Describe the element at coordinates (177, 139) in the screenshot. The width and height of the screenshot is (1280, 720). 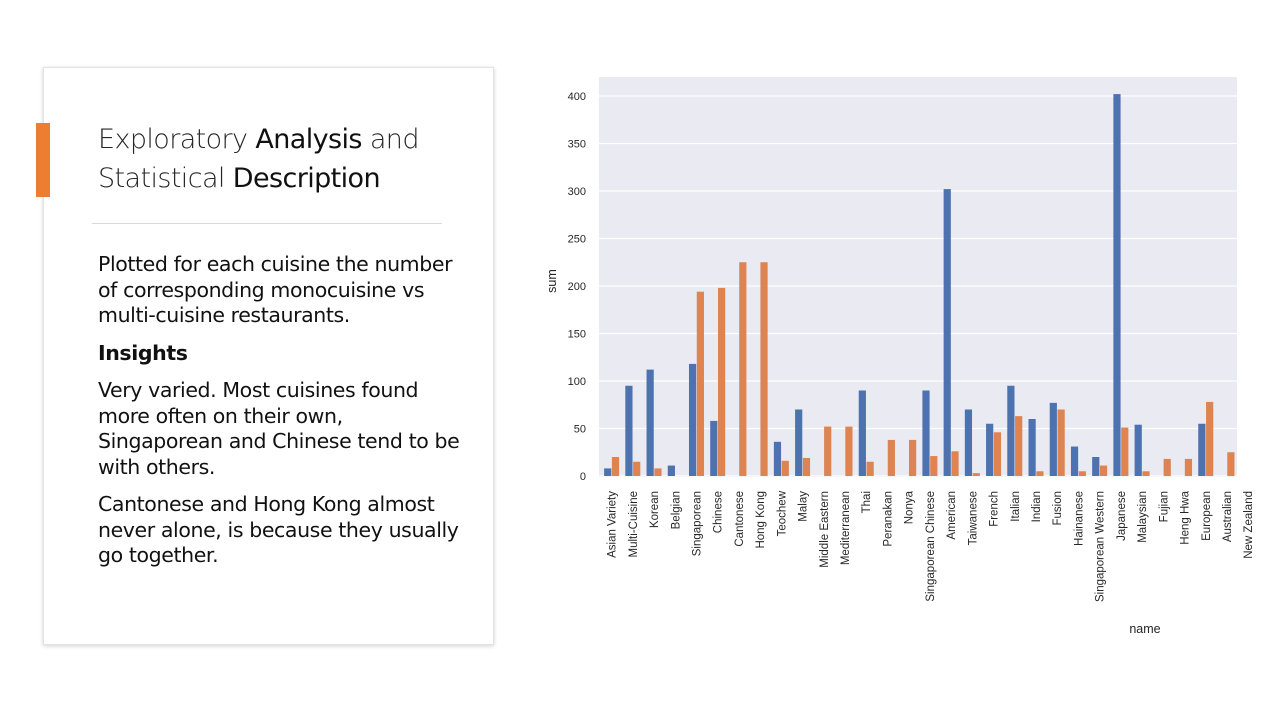
I see `title-part-0: Exploratory` at that location.